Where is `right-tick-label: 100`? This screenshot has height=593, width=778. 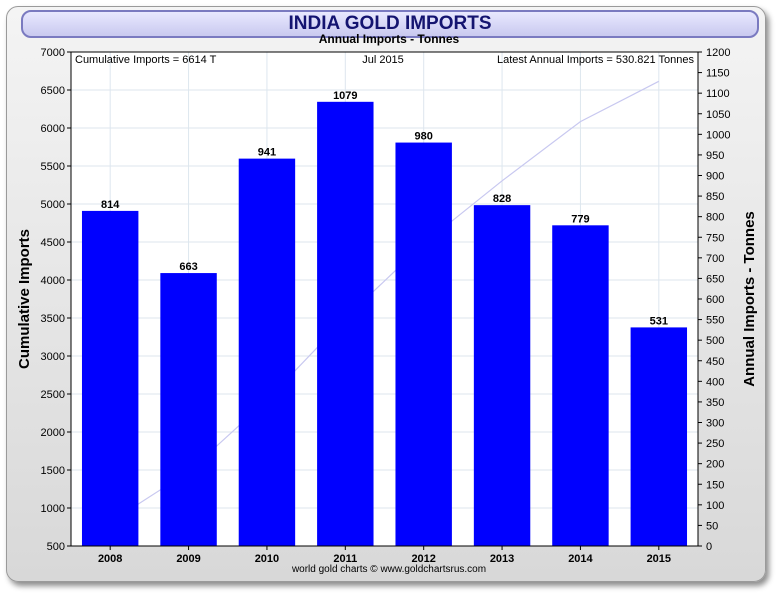
right-tick-label: 100 is located at coordinates (715, 506).